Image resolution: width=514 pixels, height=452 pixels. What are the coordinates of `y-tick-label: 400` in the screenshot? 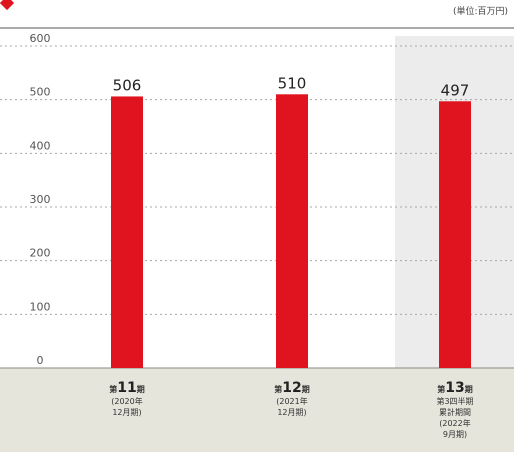 It's located at (40, 145).